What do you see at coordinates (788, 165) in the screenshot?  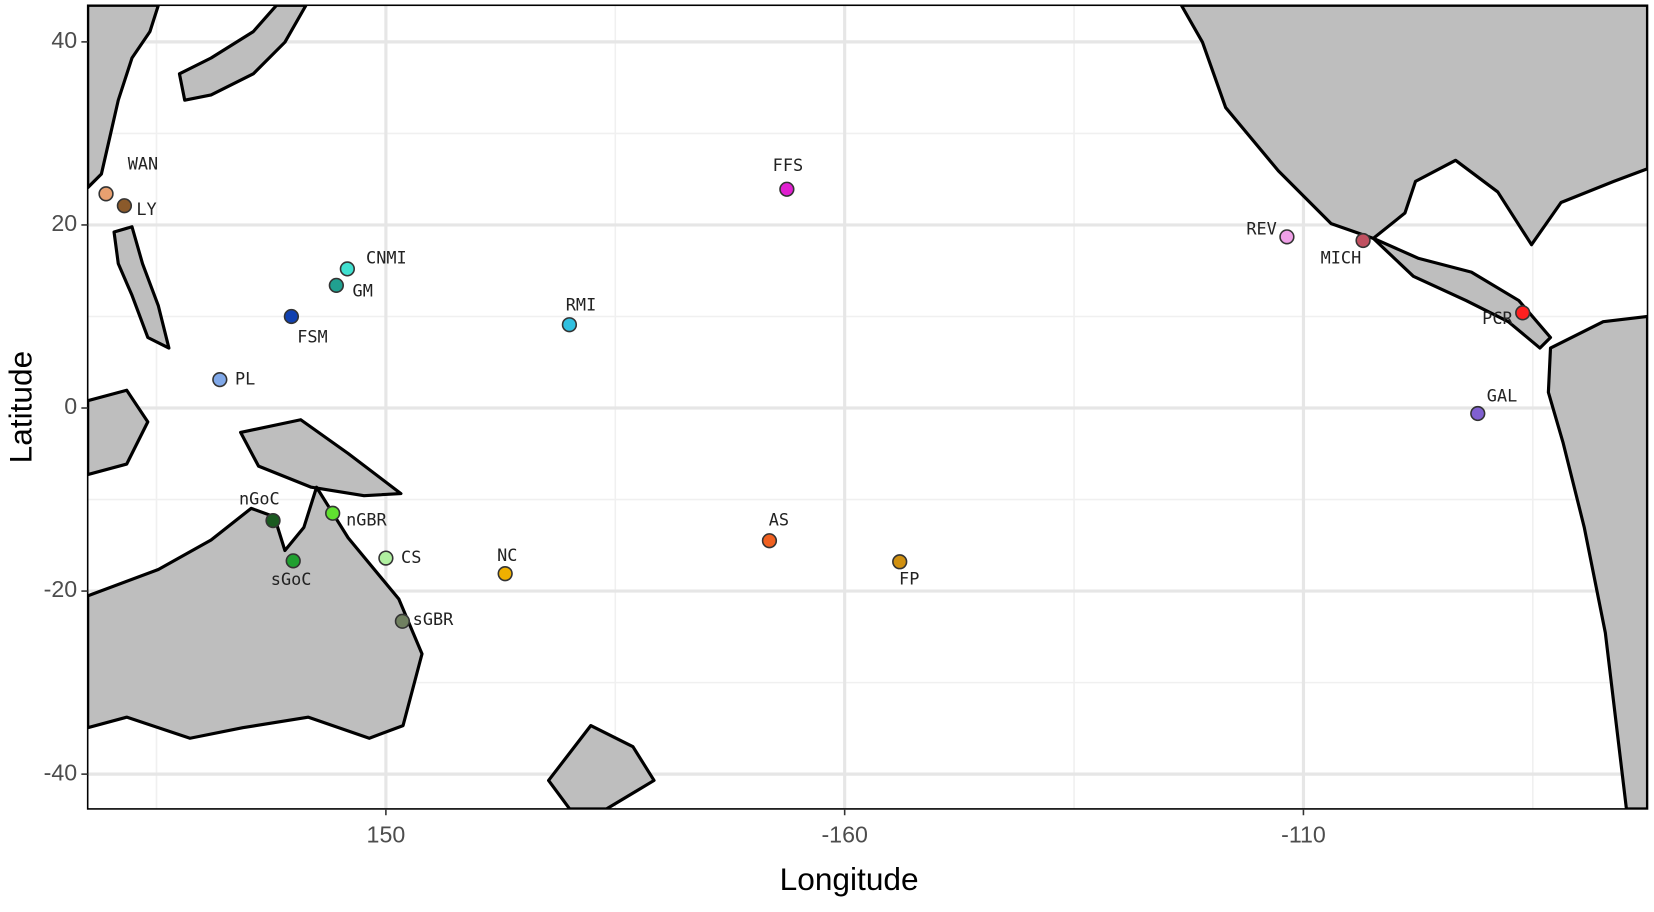 I see `site-label: FFS` at bounding box center [788, 165].